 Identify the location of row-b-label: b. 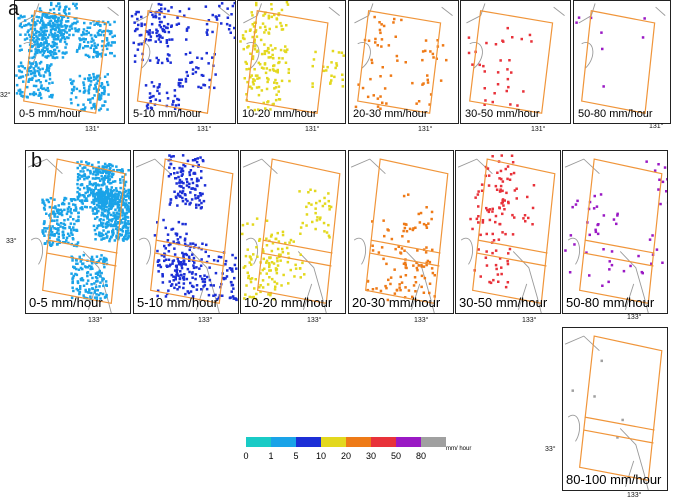
(37, 161).